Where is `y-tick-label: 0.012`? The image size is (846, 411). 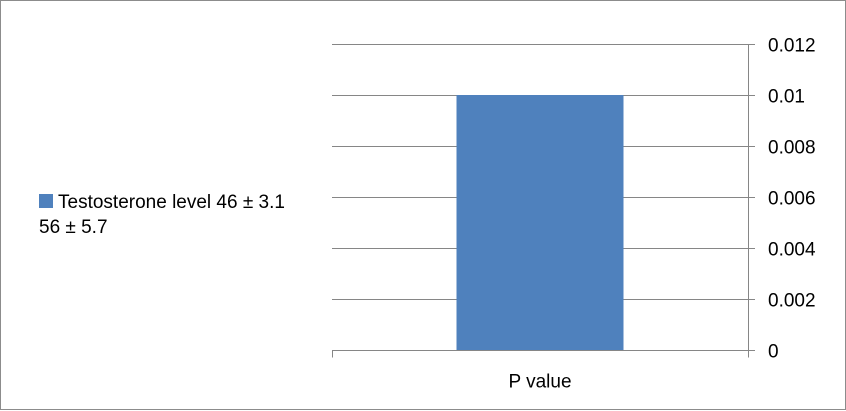
y-tick-label: 0.012 is located at coordinates (792, 46).